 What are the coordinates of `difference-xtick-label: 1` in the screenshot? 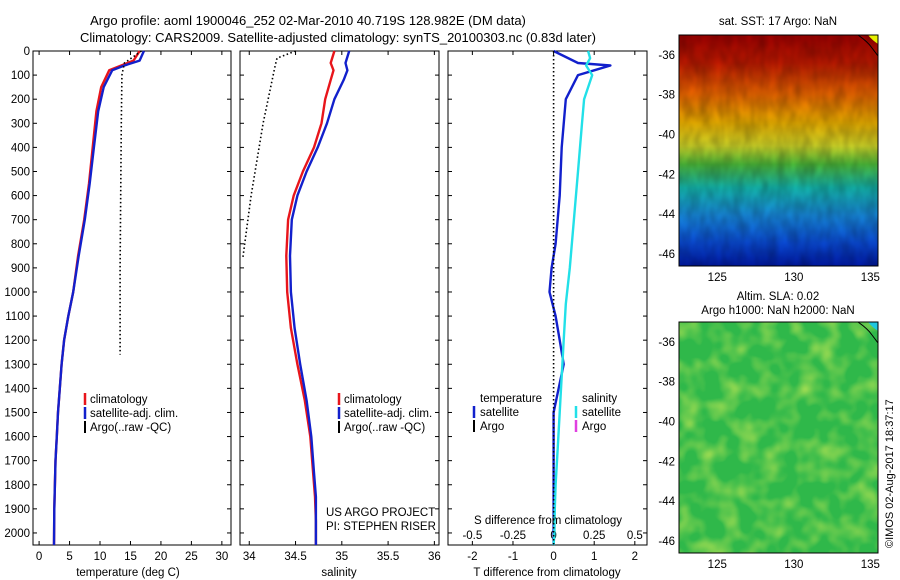 It's located at (594, 557).